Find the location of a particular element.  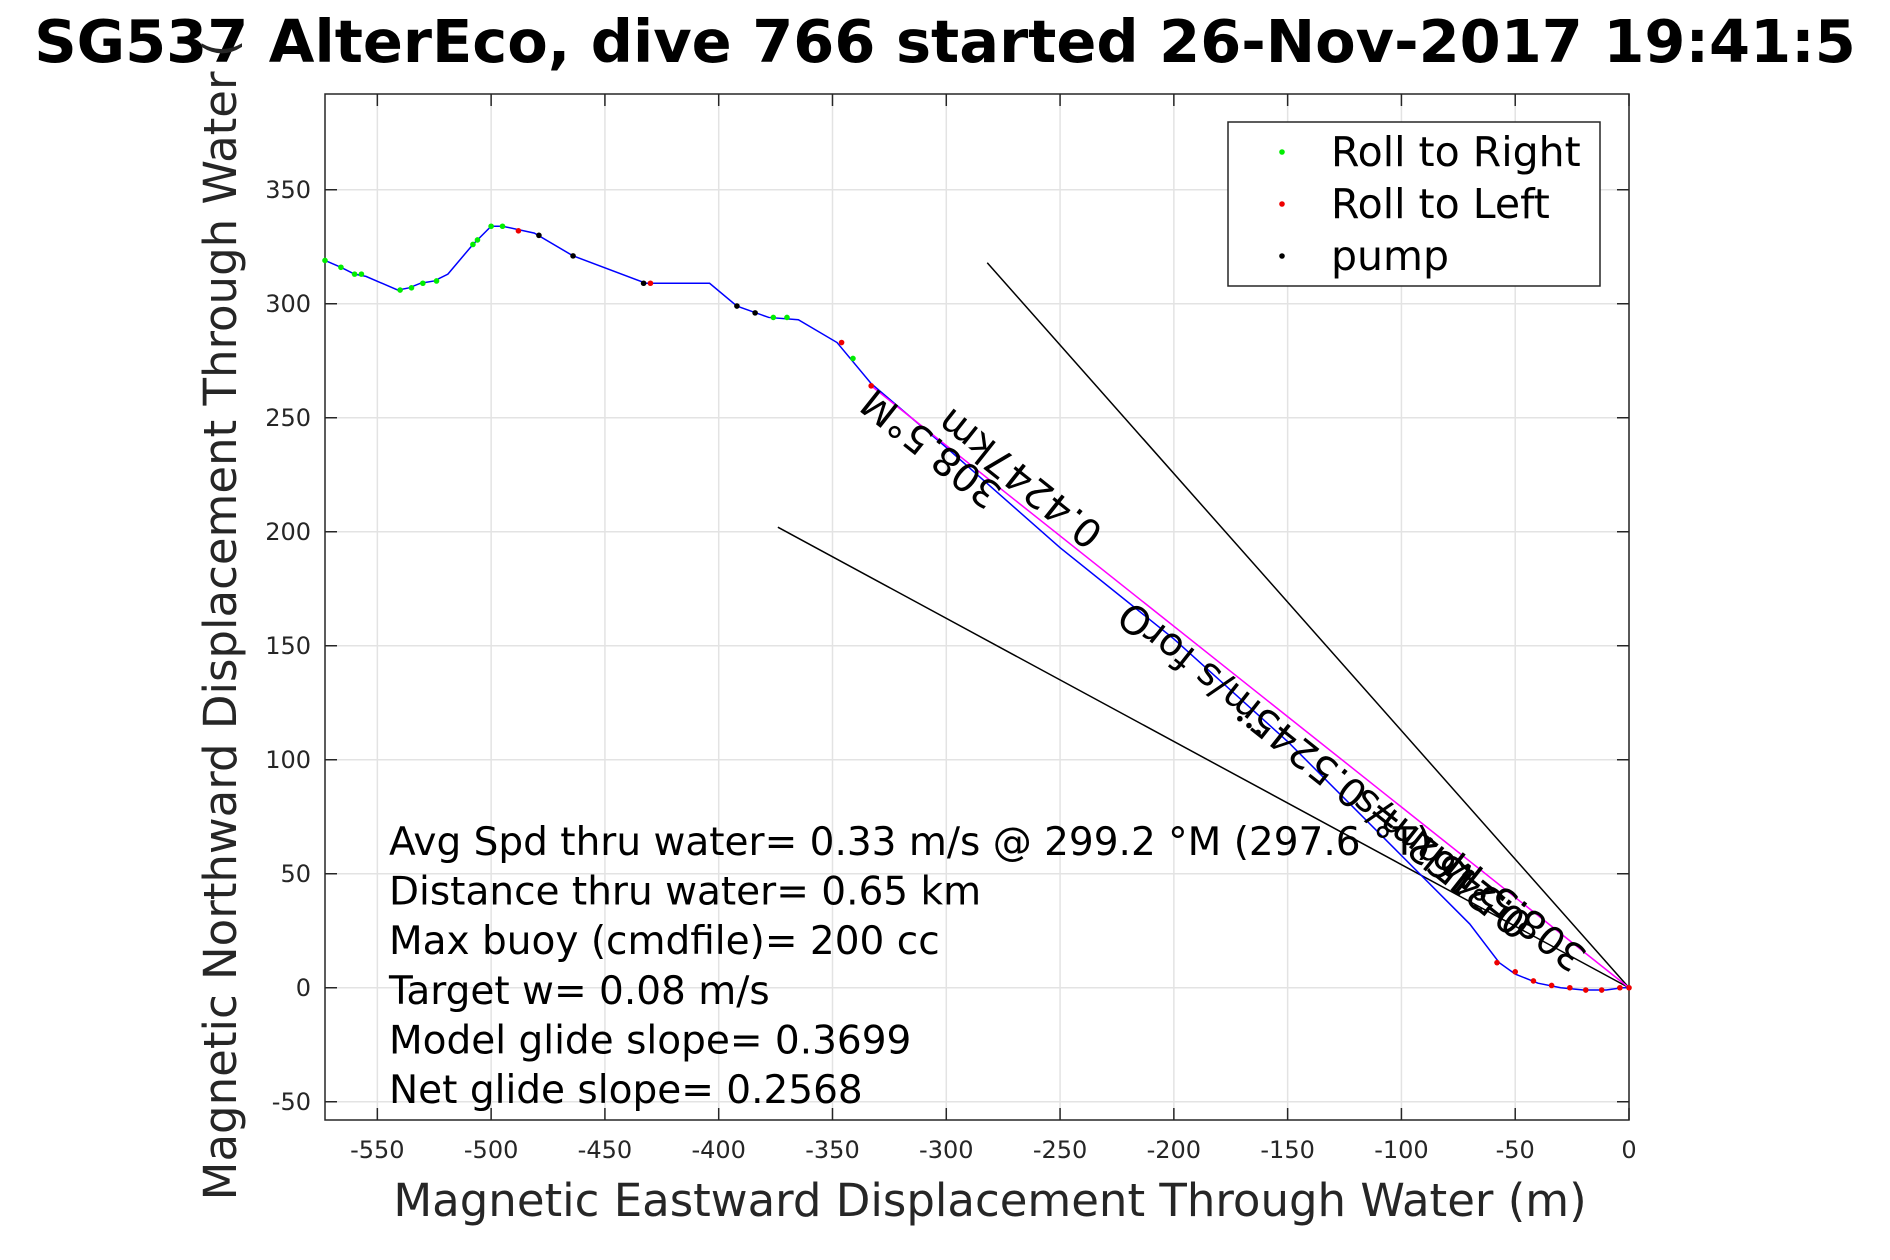

x-tick-label: -50 is located at coordinates (1515, 1150).